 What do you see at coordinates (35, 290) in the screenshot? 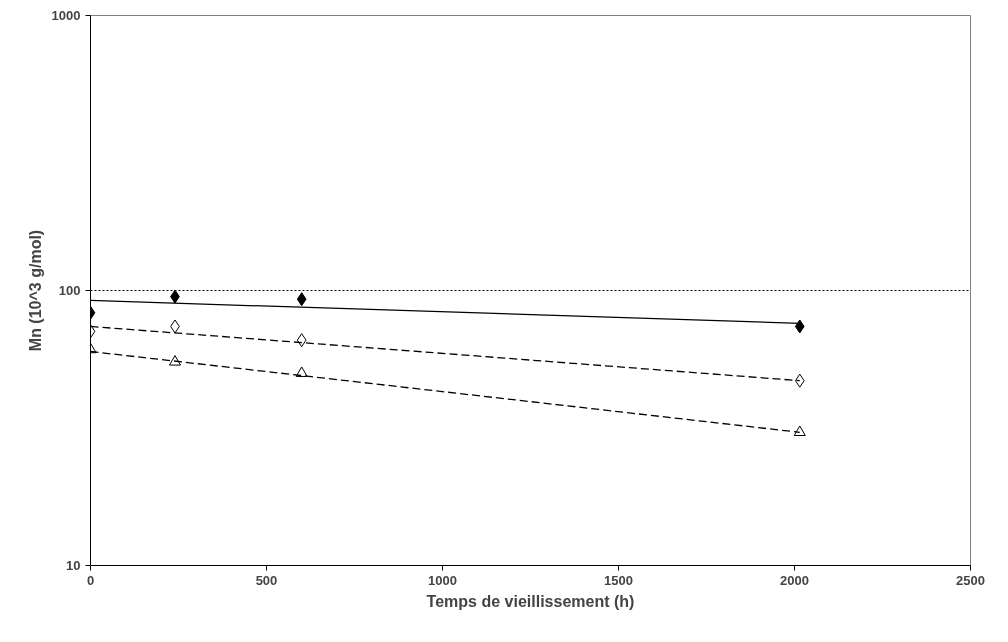
I see `y-axis-title: Mn (10^3 g/mol)` at bounding box center [35, 290].